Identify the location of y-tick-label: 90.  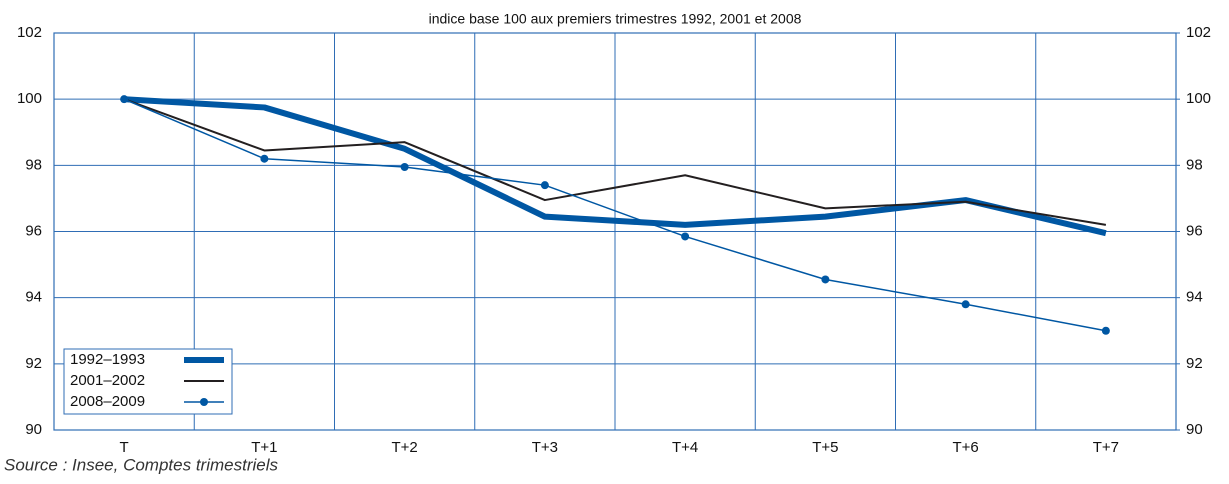
(33, 429).